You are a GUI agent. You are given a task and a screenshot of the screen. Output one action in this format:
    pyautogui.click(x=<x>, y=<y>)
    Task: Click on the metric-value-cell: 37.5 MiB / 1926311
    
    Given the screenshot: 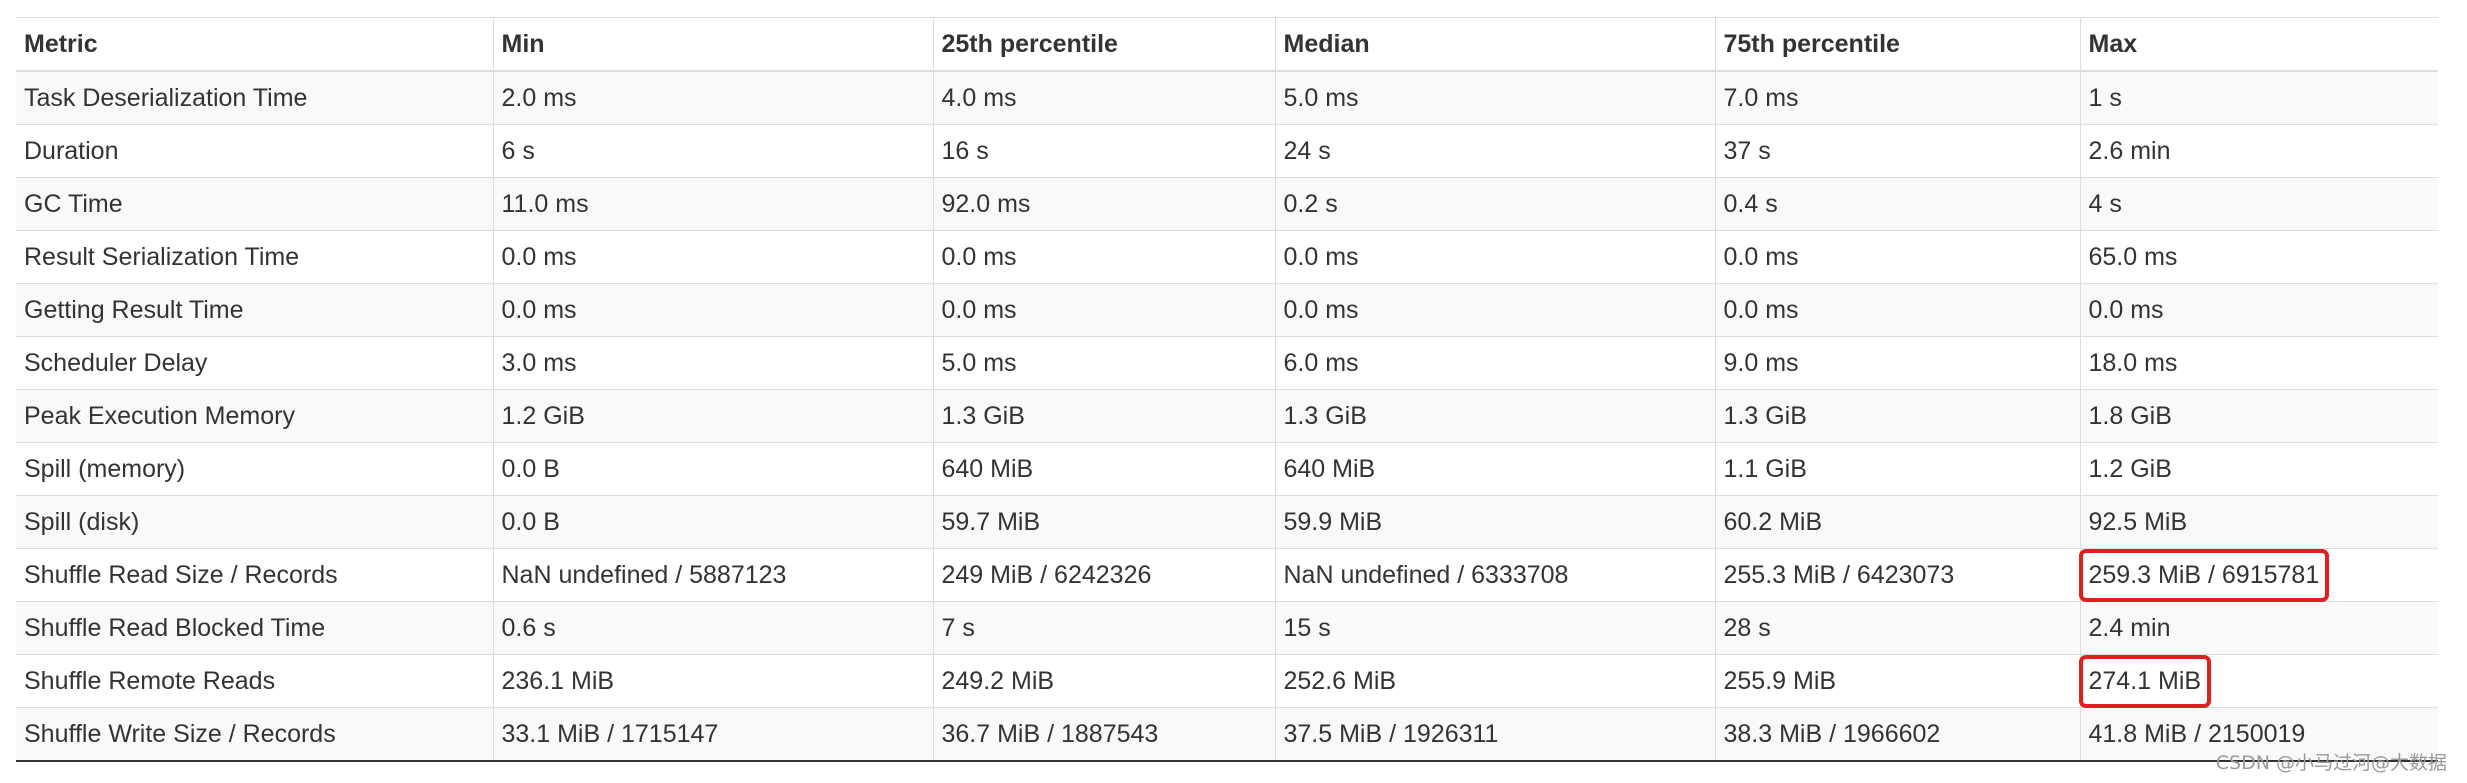 What is the action you would take?
    pyautogui.click(x=1494, y=734)
    